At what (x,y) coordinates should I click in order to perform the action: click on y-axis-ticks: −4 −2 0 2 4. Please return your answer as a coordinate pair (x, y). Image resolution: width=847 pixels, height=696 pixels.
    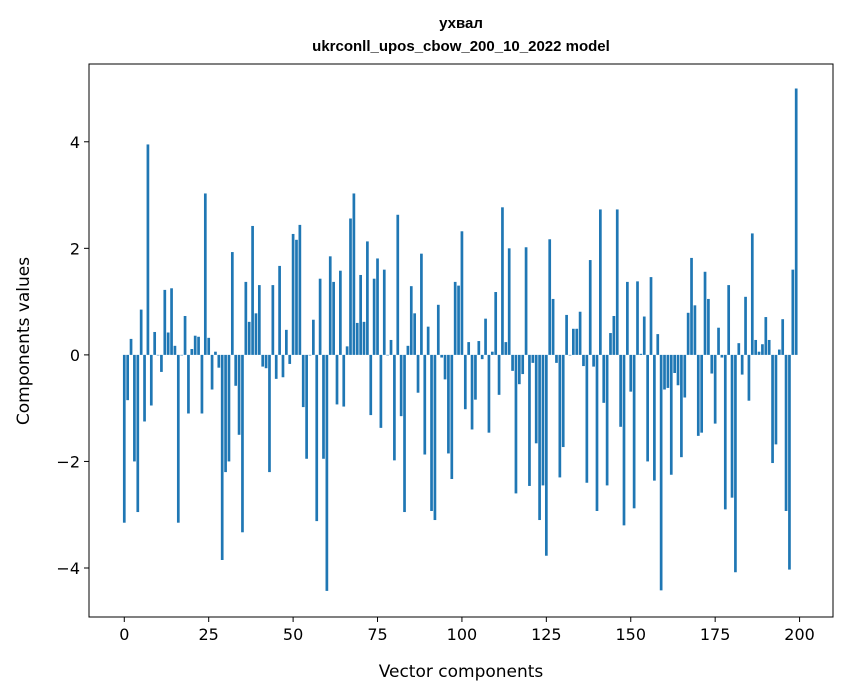
    Looking at the image, I should click on (72, 355).